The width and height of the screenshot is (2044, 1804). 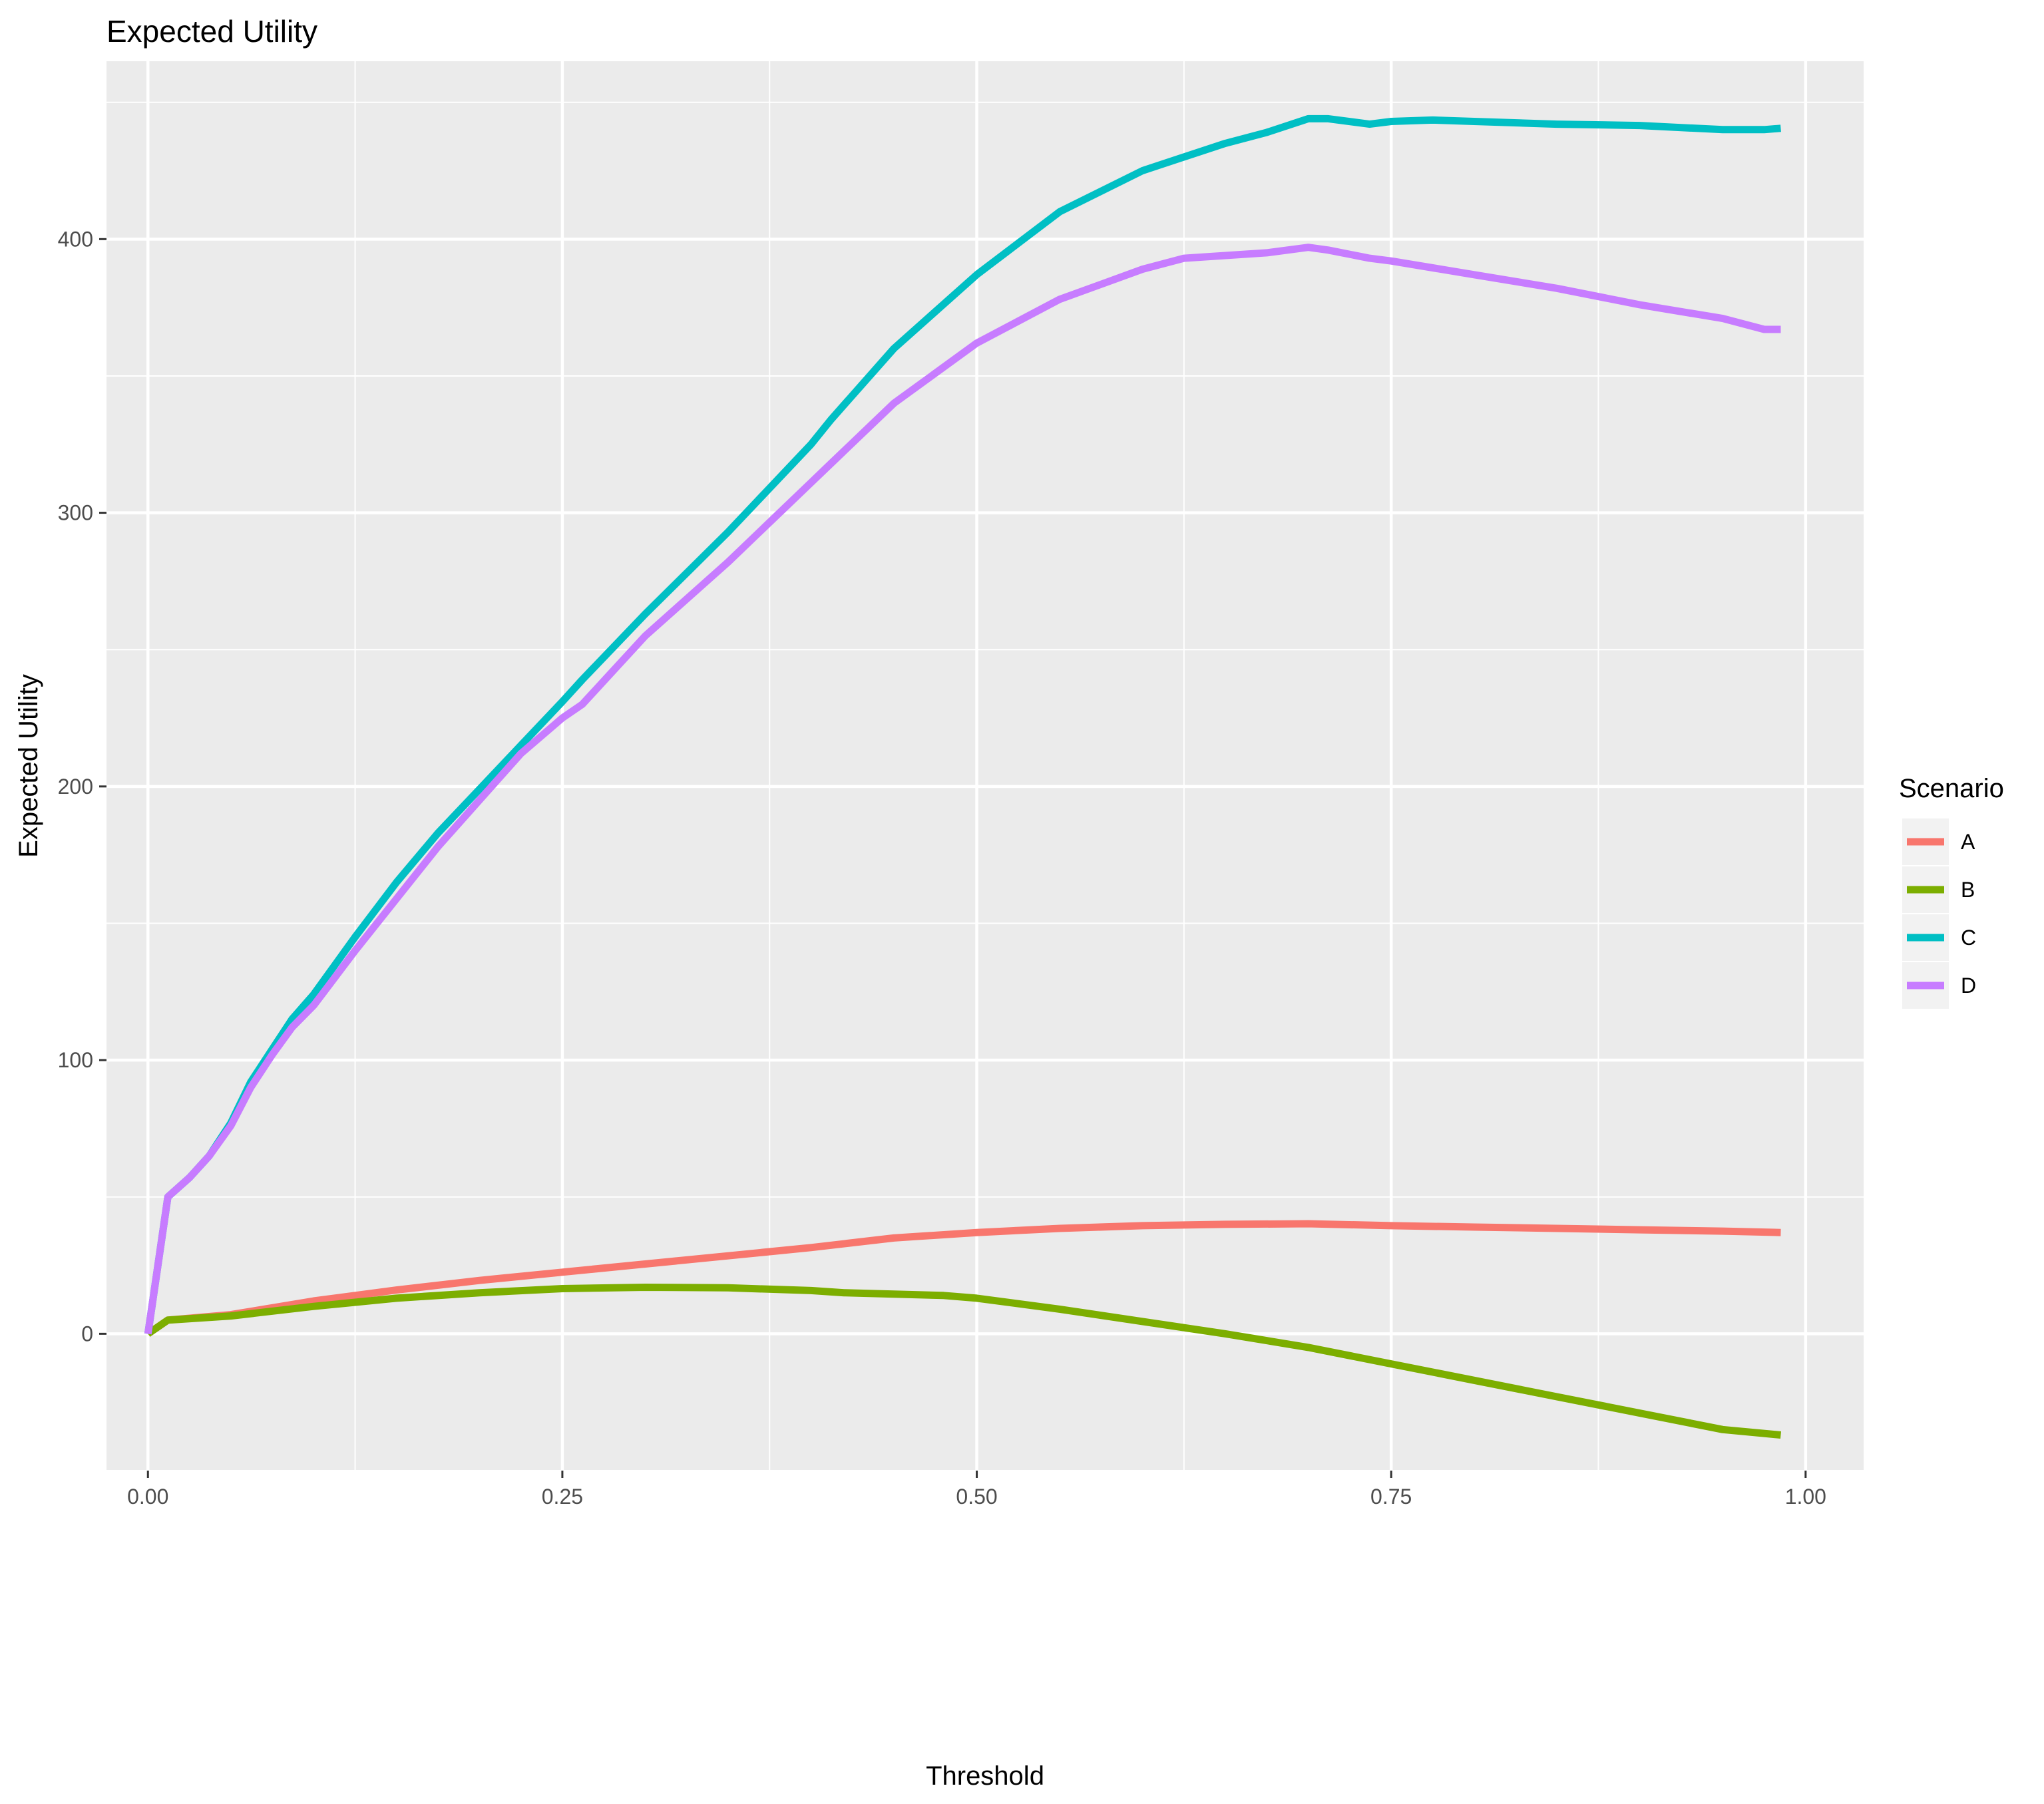 I want to click on legend-label-a: A, so click(x=1968, y=842).